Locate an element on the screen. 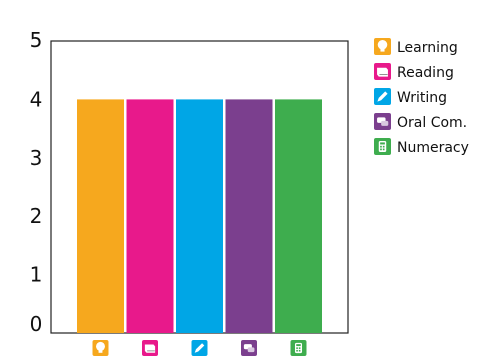 The height and width of the screenshot is (359, 488). legend-label: Writing is located at coordinates (422, 98).